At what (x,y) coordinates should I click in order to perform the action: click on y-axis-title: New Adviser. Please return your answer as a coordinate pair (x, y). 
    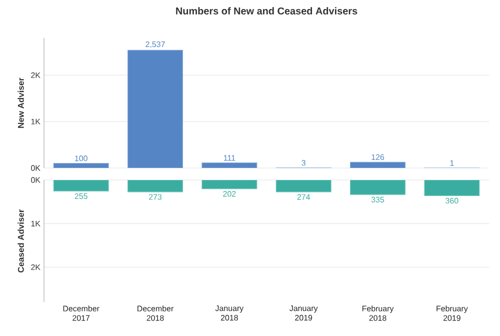
    Looking at the image, I should click on (21, 103).